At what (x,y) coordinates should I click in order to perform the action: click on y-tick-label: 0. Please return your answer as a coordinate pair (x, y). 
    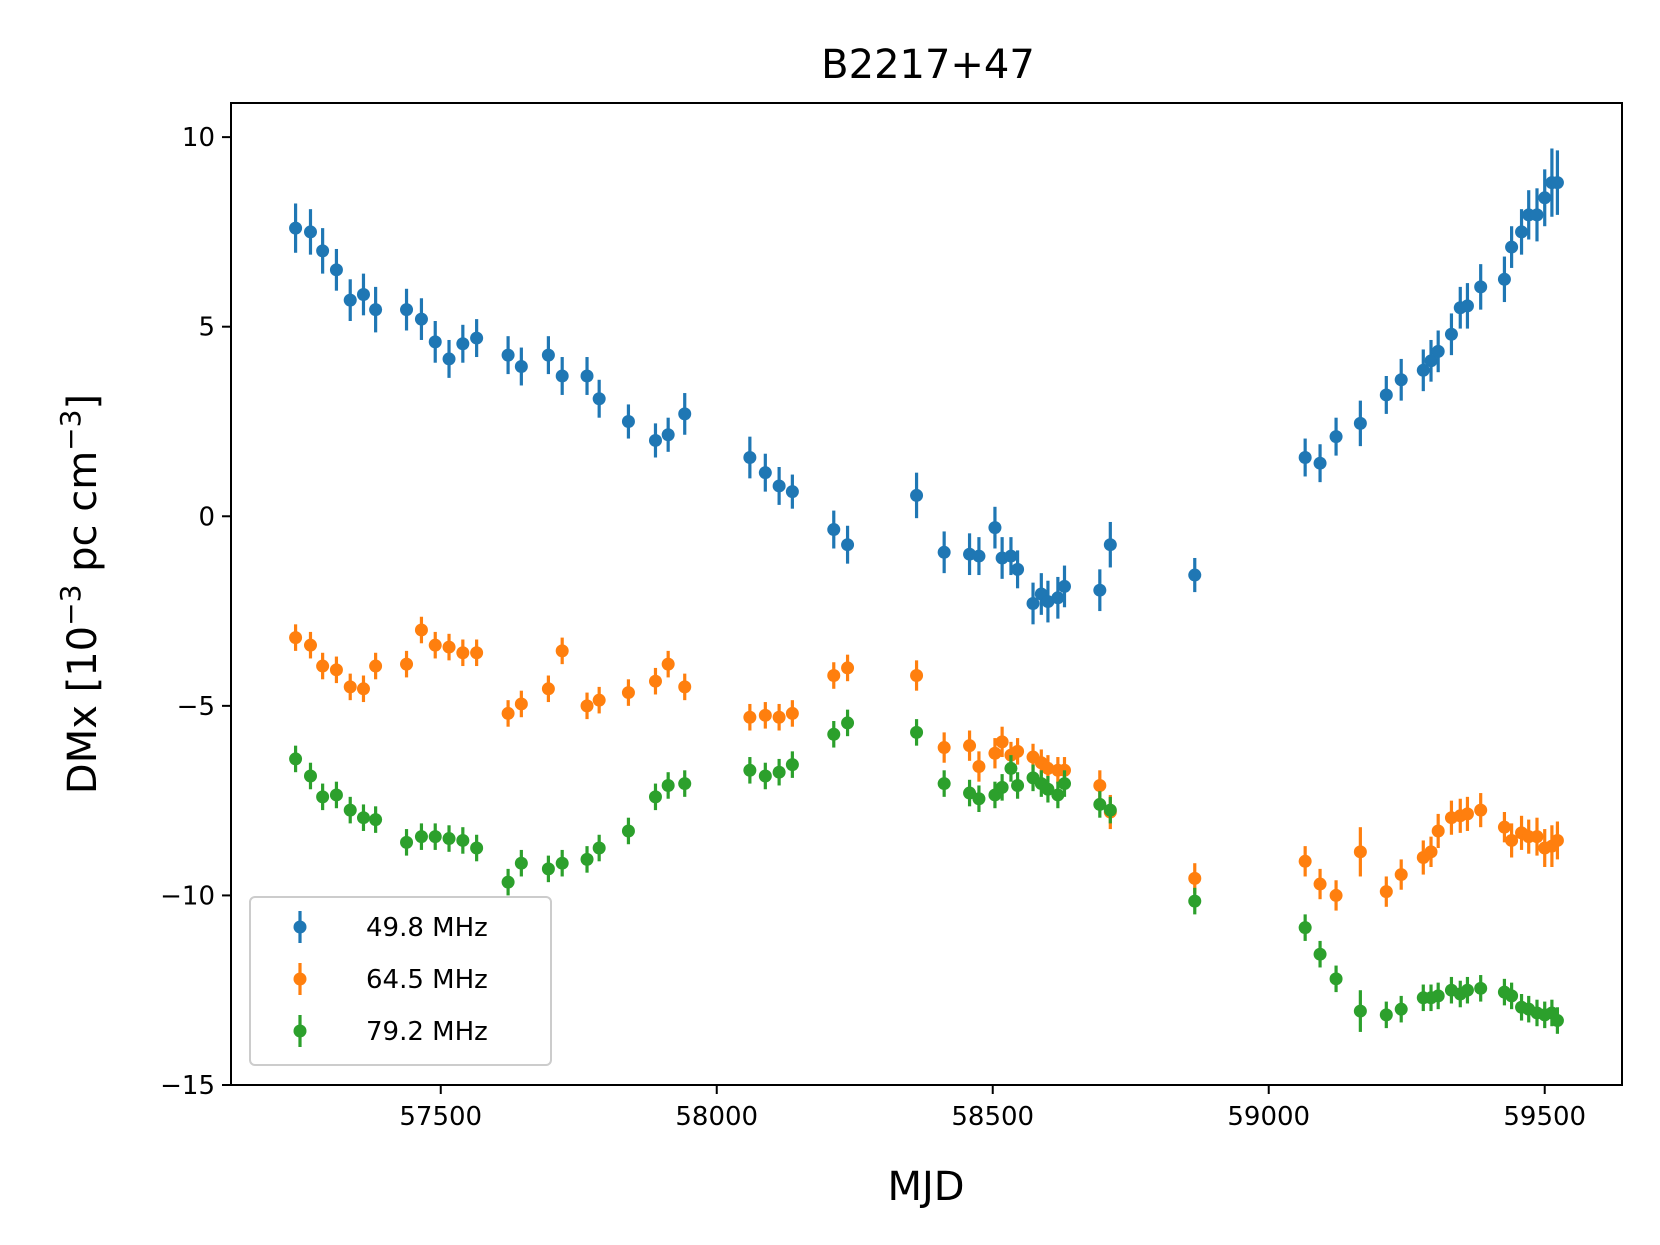
    Looking at the image, I should click on (206, 517).